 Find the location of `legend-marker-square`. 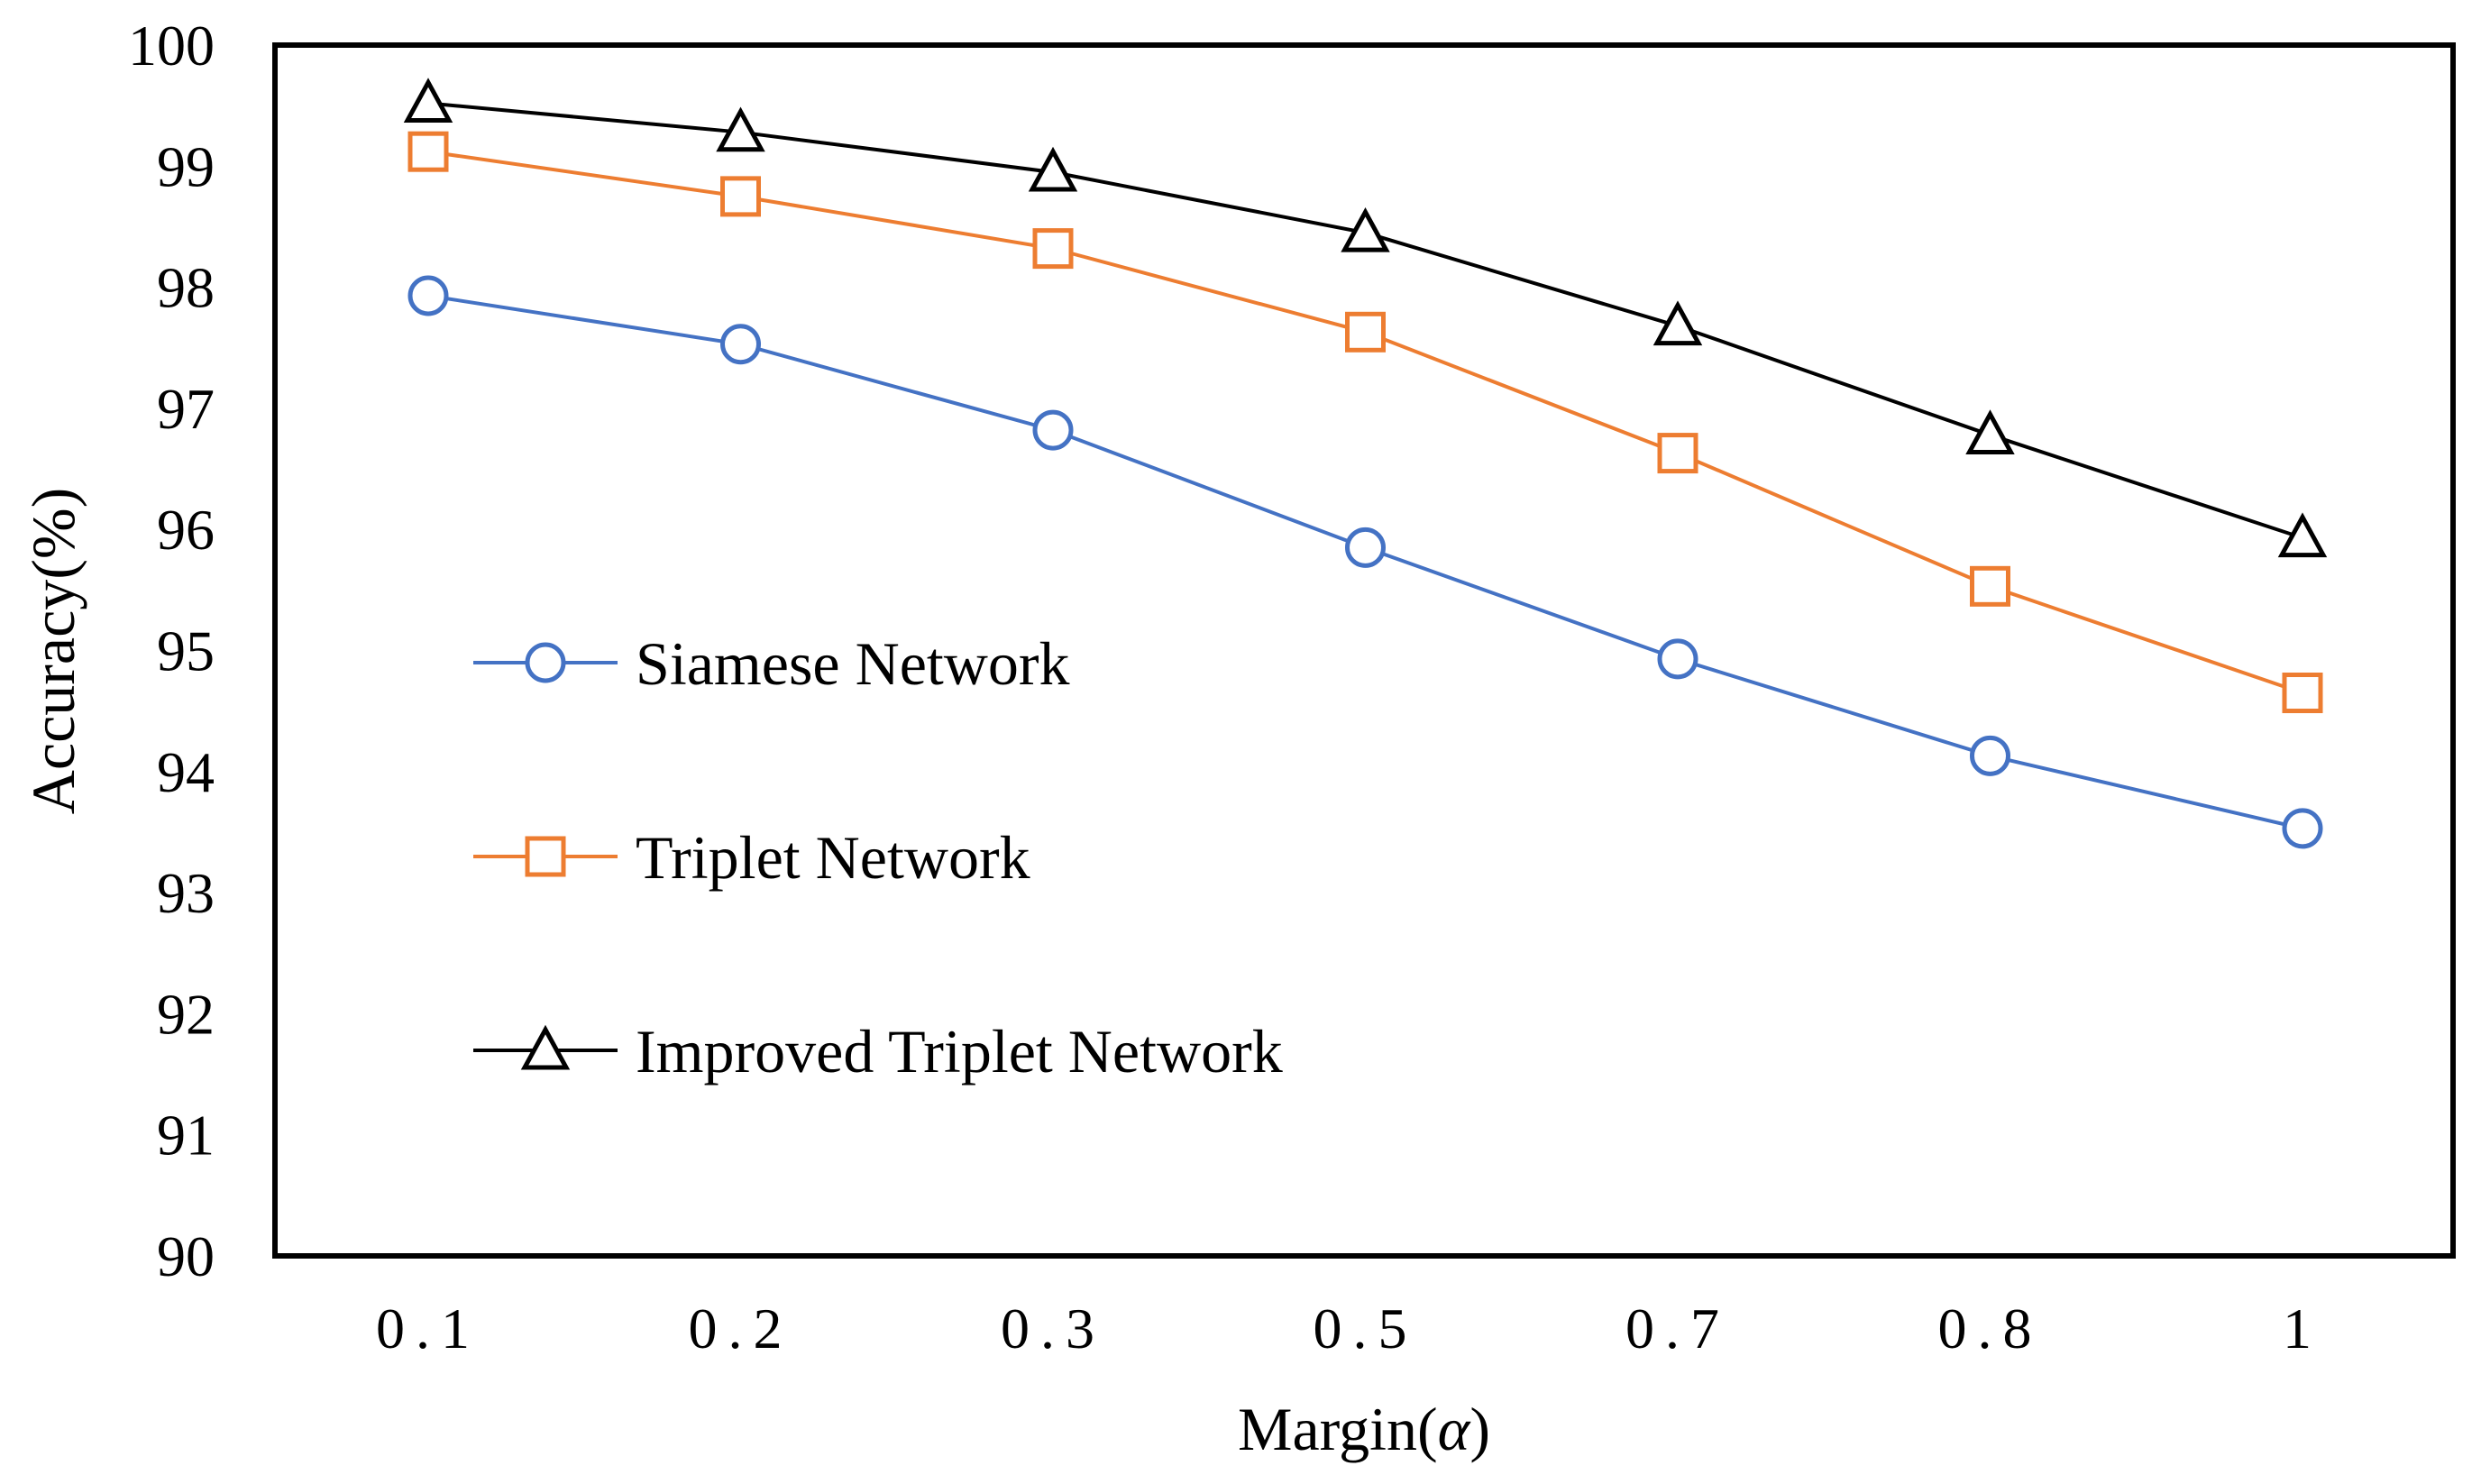

legend-marker-square is located at coordinates (545, 856).